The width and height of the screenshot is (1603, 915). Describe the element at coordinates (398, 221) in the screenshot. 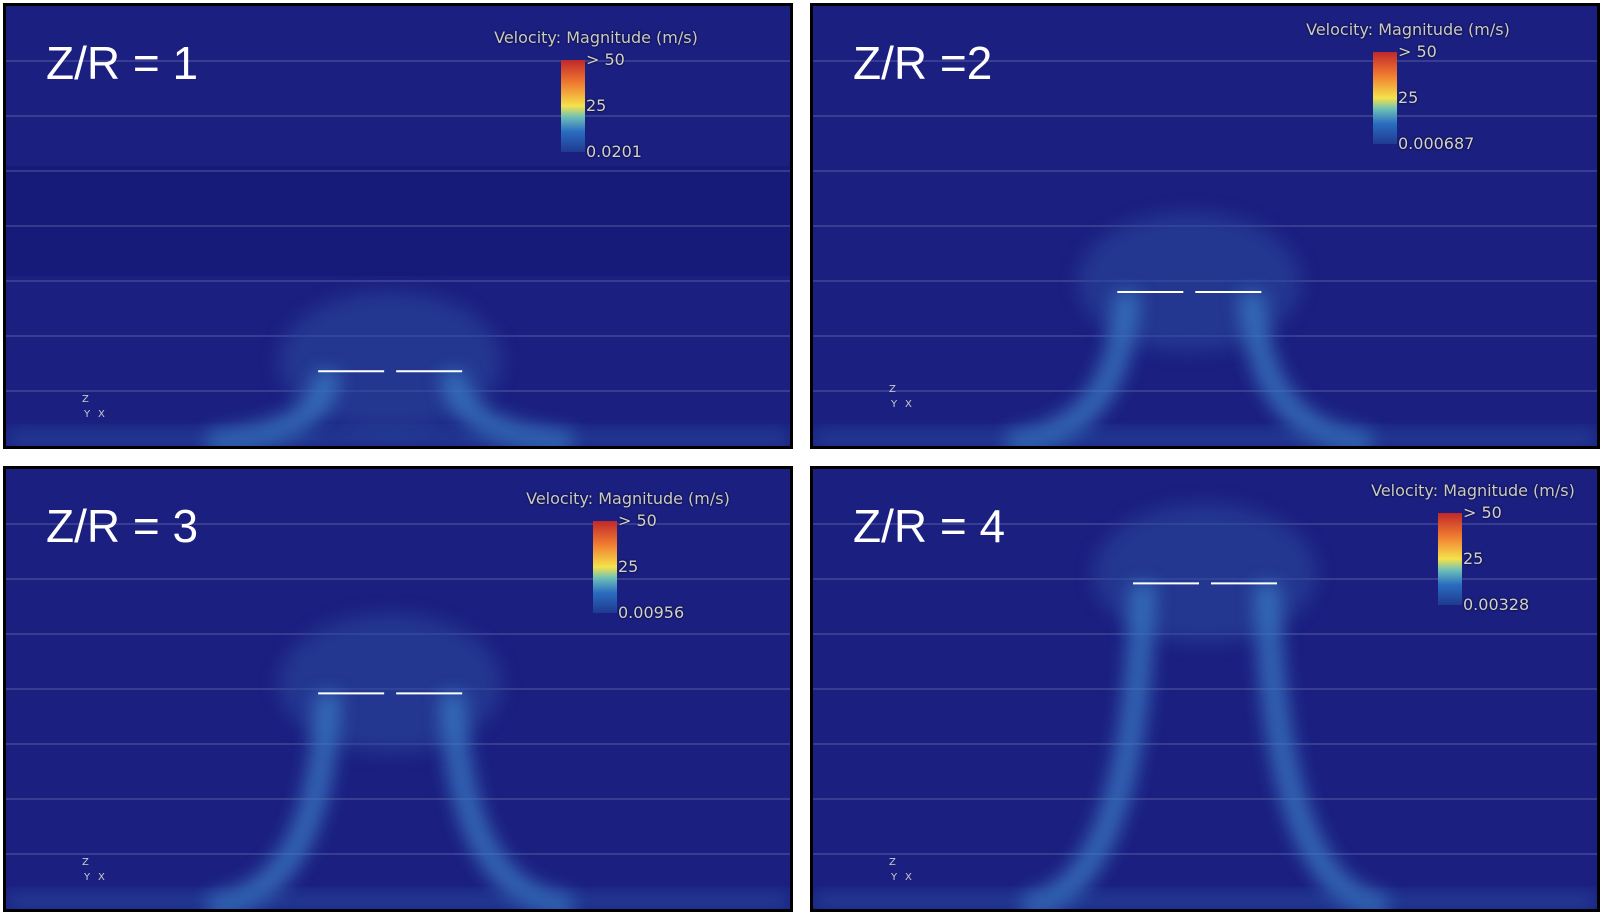

I see `dark-band` at that location.